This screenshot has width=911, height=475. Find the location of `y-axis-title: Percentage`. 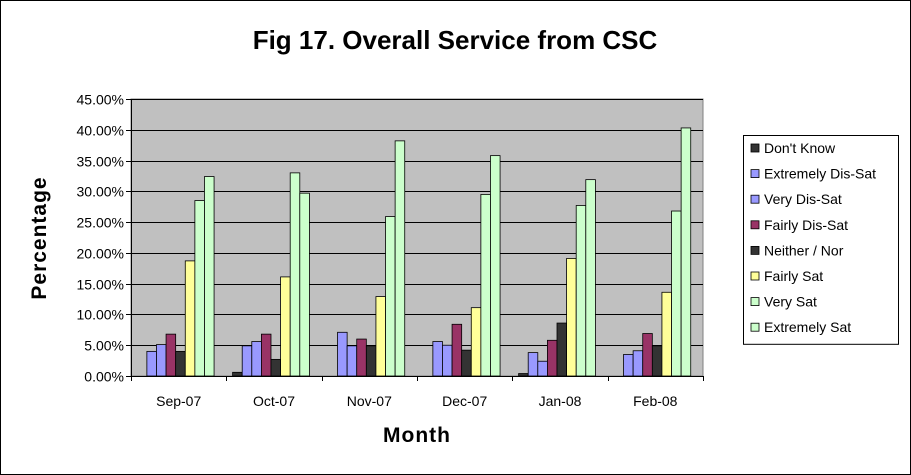

y-axis-title: Percentage is located at coordinates (39, 237).